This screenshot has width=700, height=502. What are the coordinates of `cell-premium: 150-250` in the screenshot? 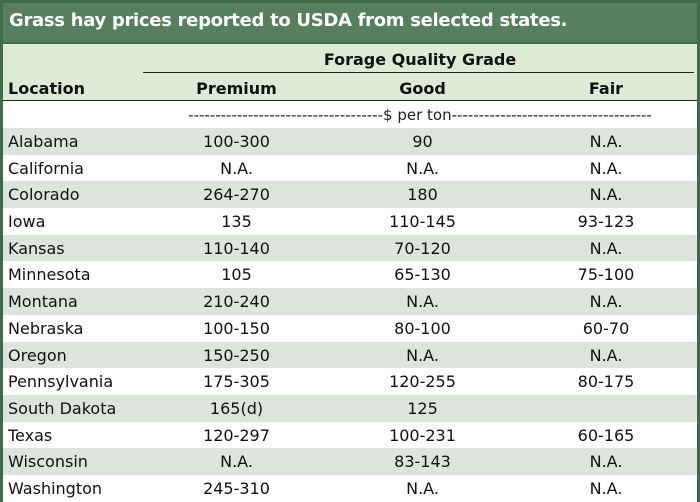 It's located at (236, 355).